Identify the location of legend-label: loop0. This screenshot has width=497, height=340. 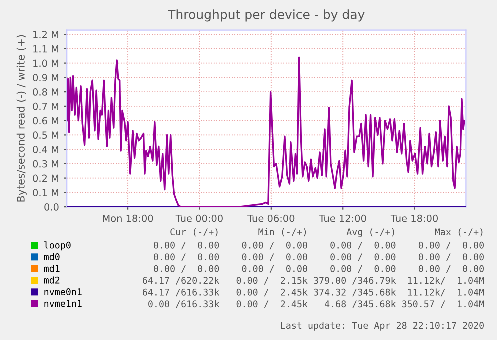
(57, 246).